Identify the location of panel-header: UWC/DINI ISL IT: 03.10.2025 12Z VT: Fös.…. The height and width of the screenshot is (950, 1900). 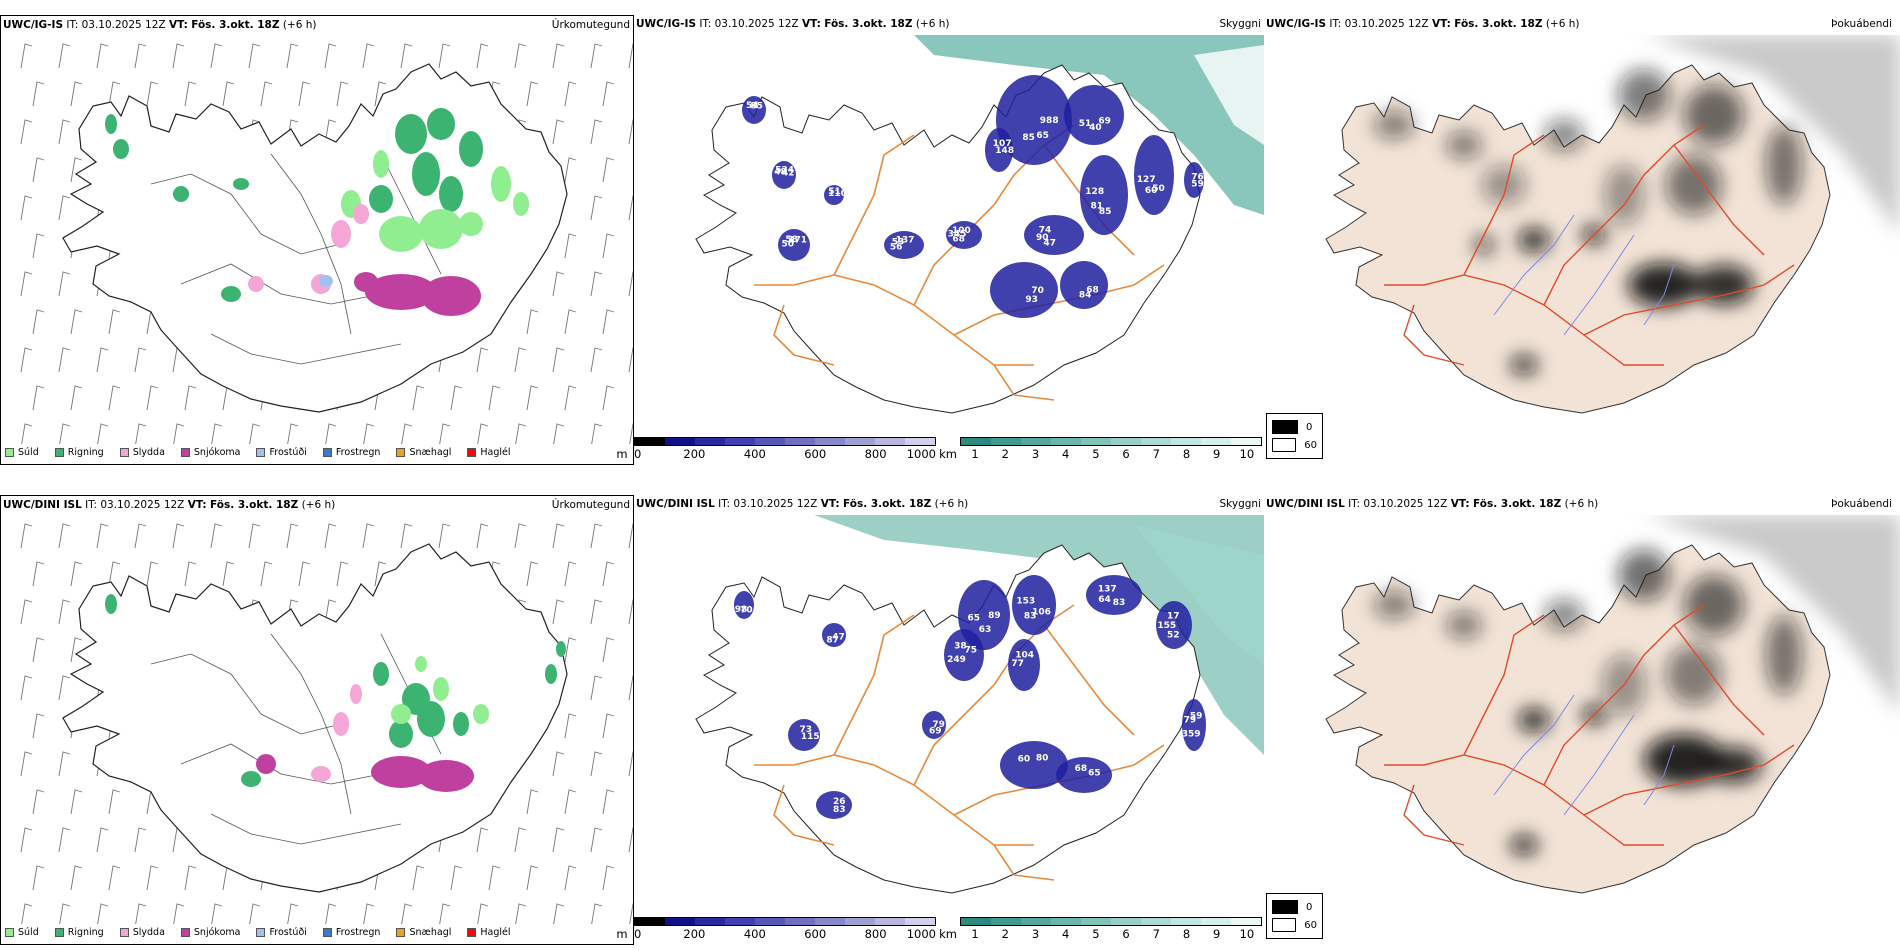
(1432, 504).